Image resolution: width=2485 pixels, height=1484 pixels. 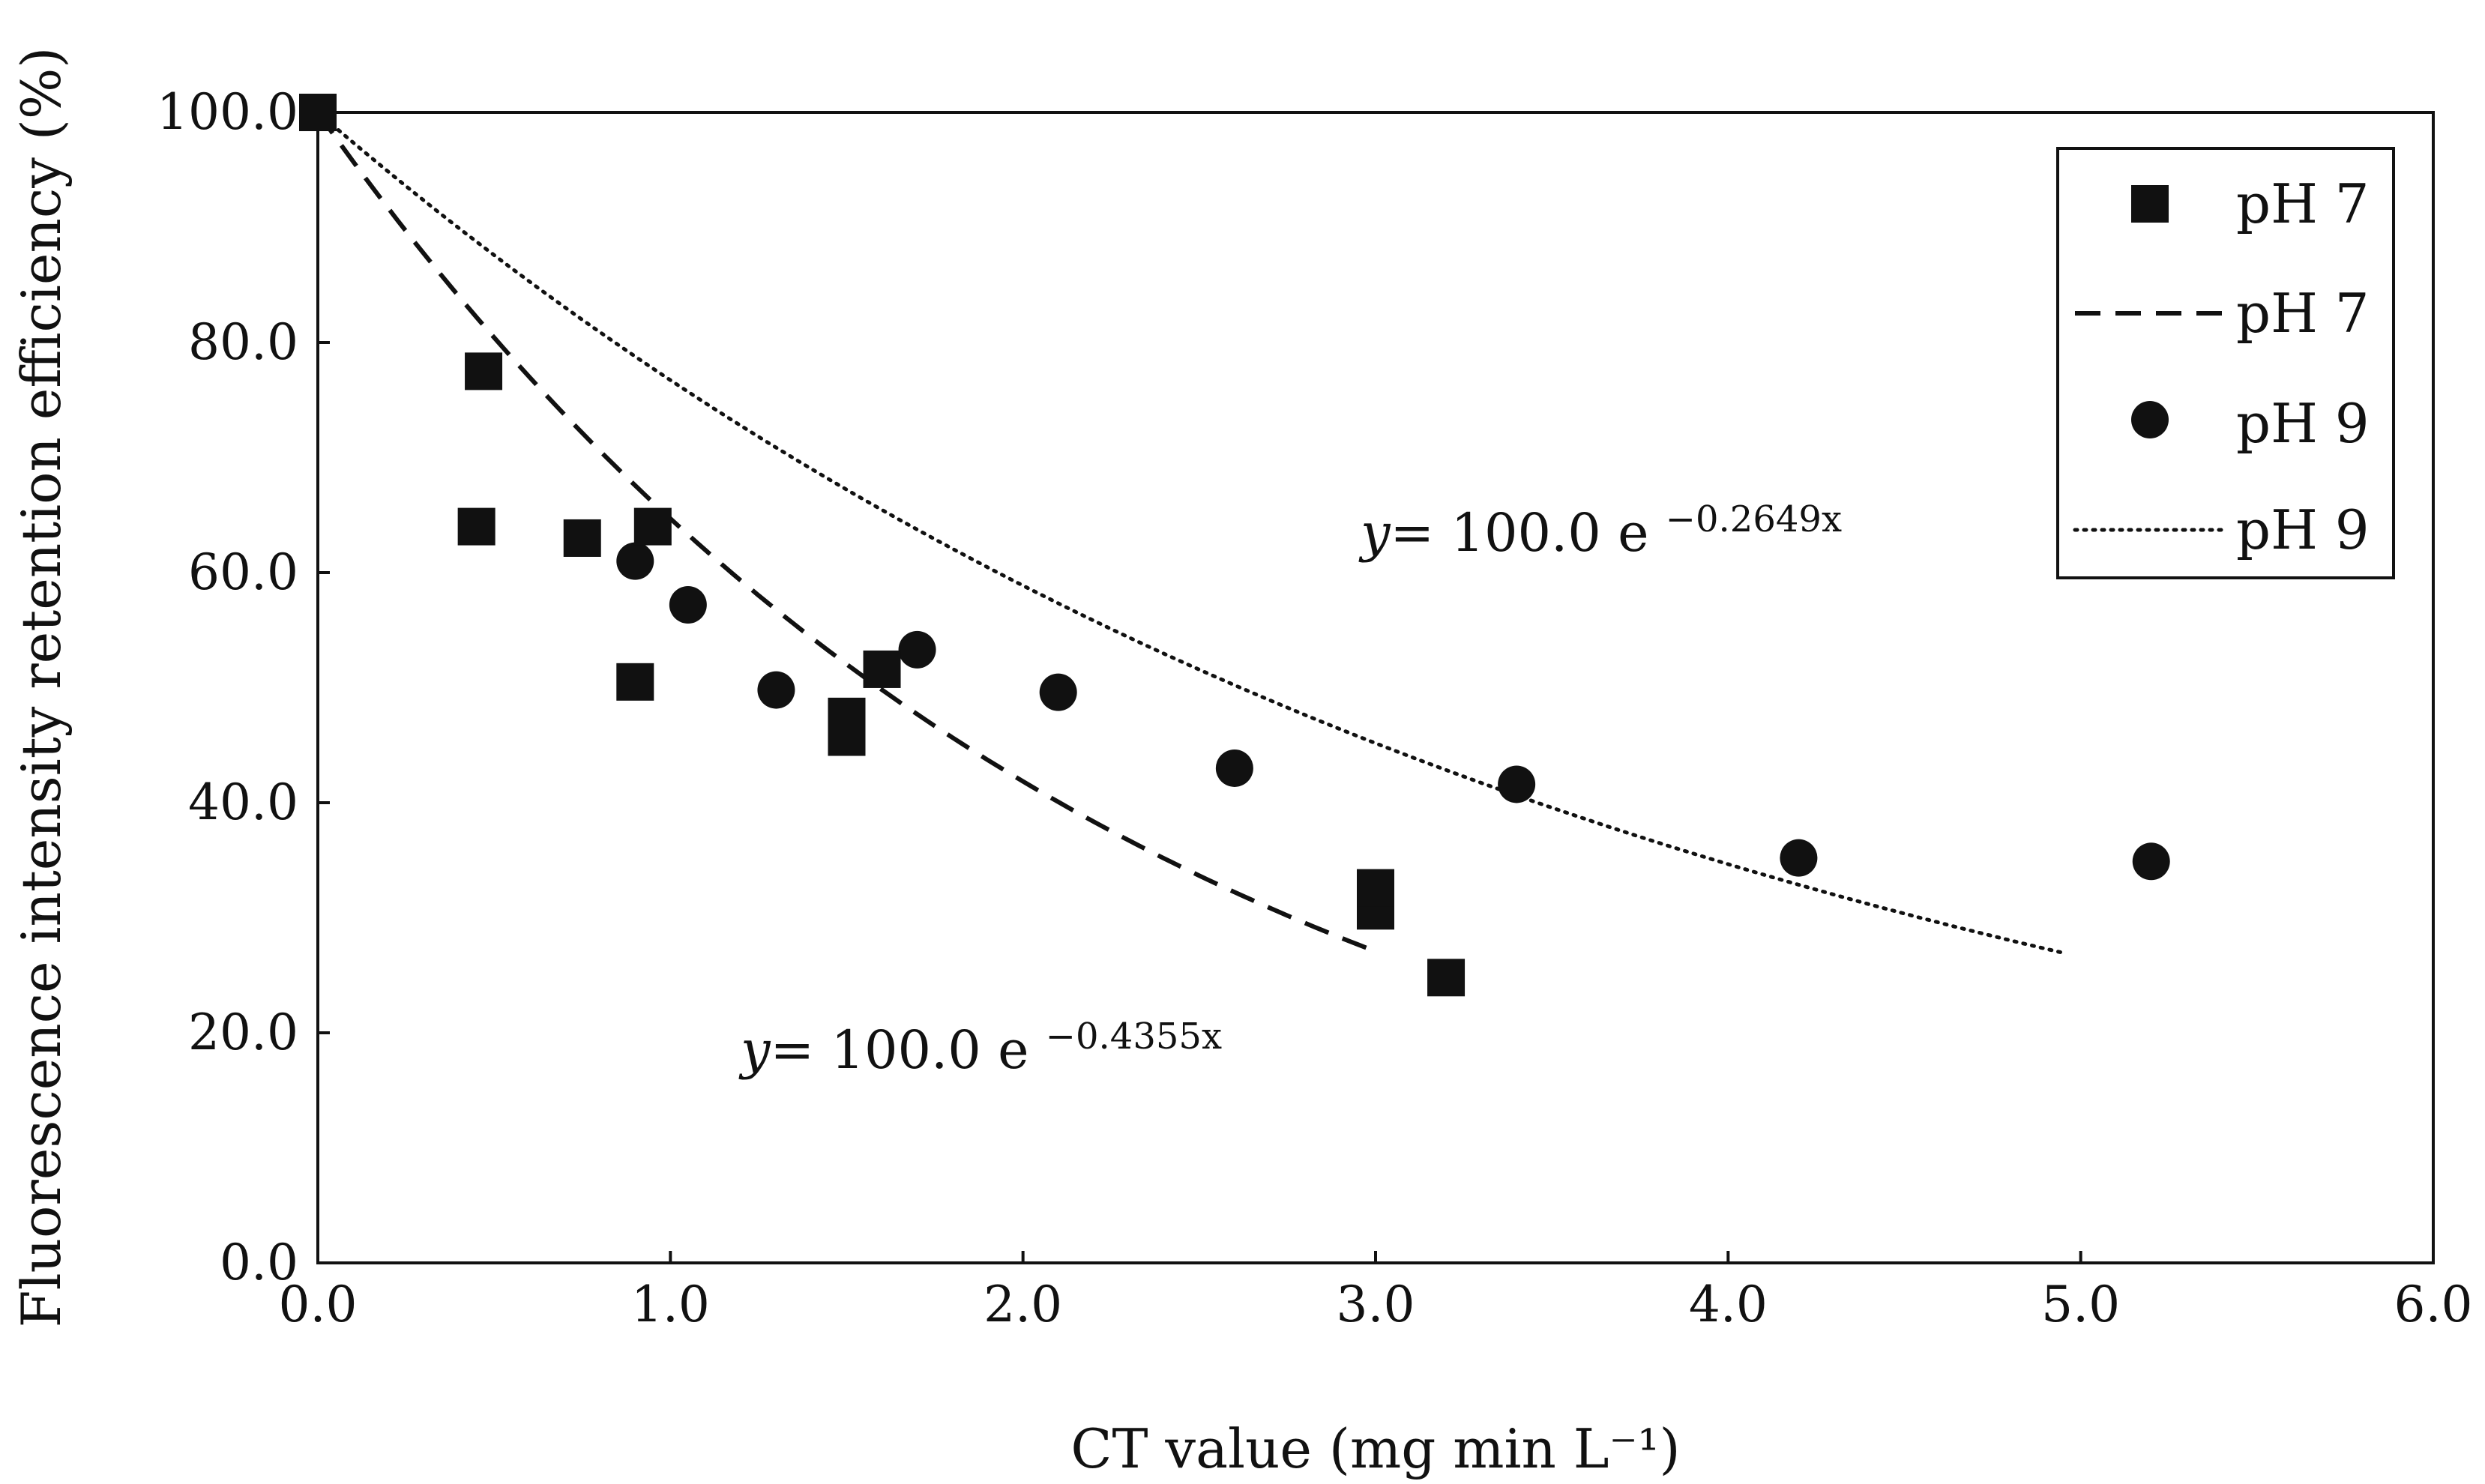 What do you see at coordinates (259, 1263) in the screenshot?
I see `y-tick-label: 0.0` at bounding box center [259, 1263].